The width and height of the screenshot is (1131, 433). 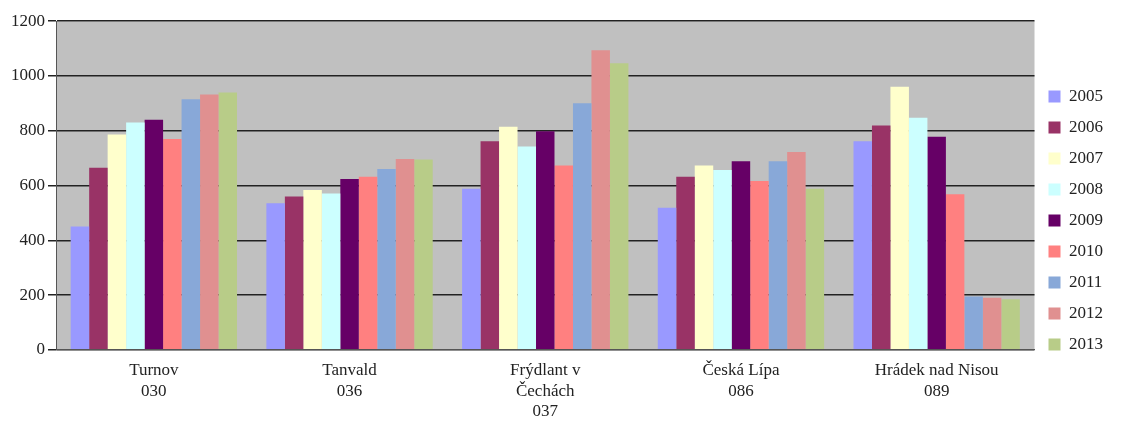 What do you see at coordinates (32, 184) in the screenshot?
I see `y-tick-label: 600` at bounding box center [32, 184].